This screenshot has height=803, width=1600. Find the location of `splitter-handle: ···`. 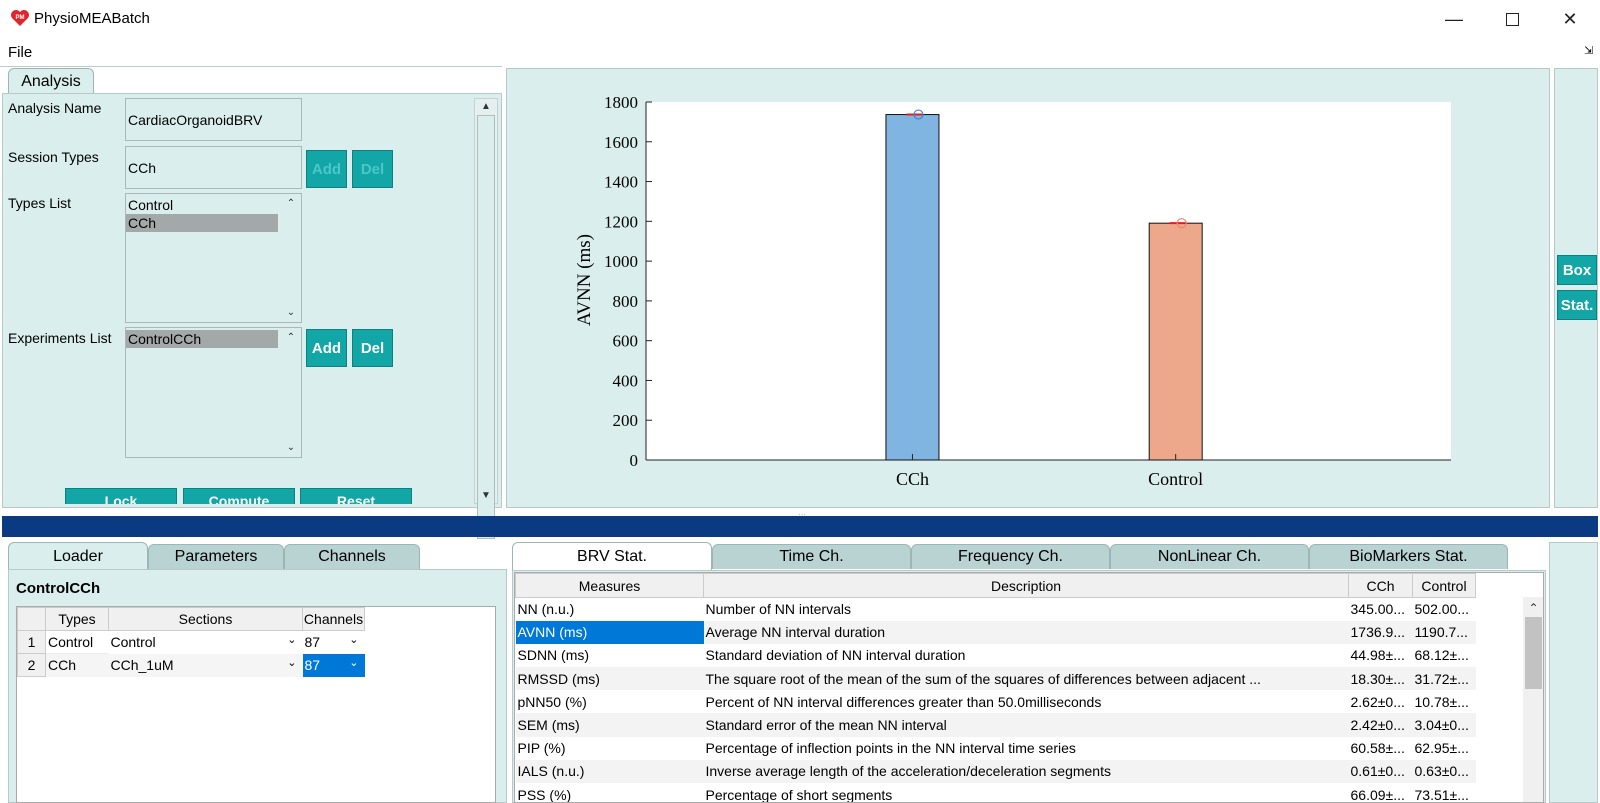

splitter-handle: ··· is located at coordinates (802, 514).